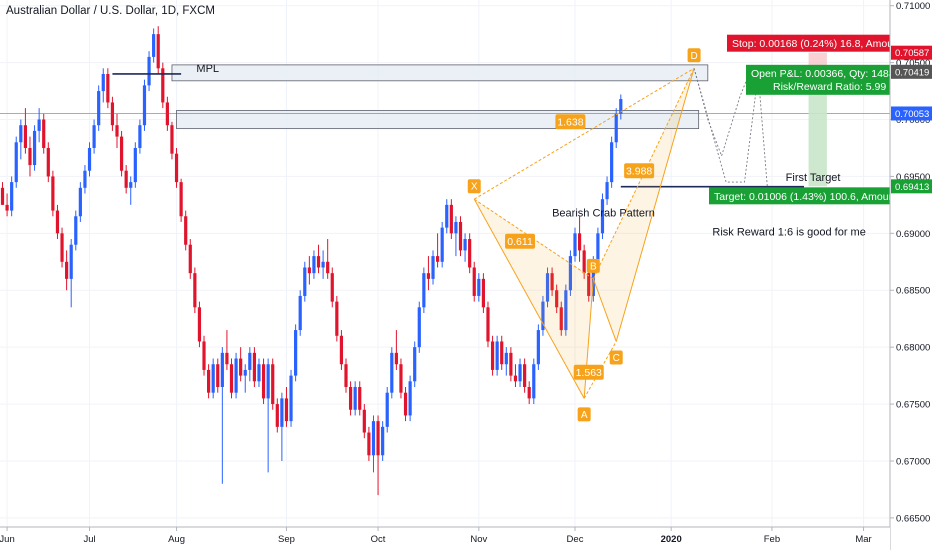 Image resolution: width=932 pixels, height=555 pixels. Describe the element at coordinates (440, 73) in the screenshot. I see `supply-zone` at that location.